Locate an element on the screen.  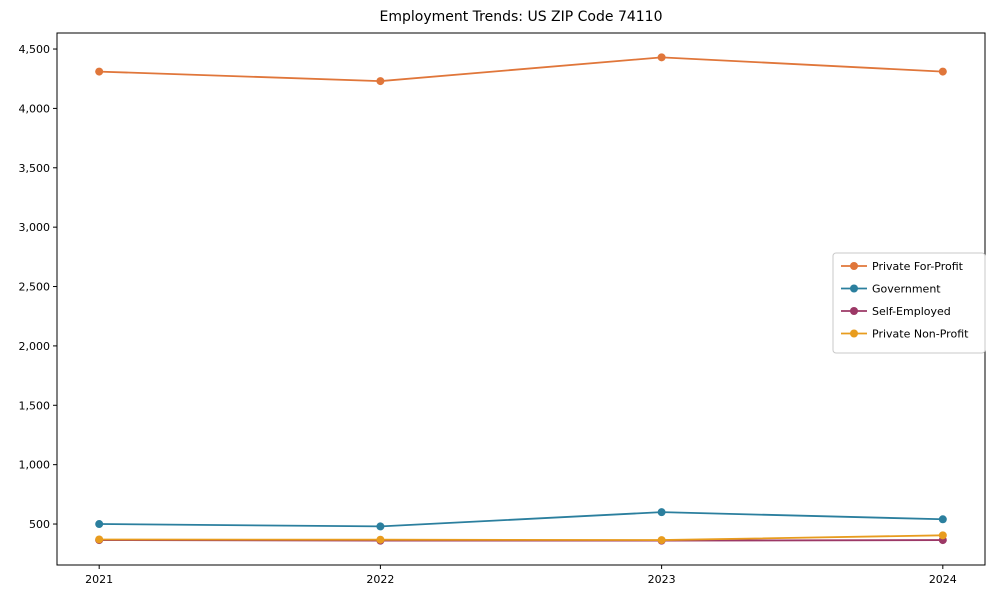
x-axis: 2021 2022 2023 2024 is located at coordinates (521, 575).